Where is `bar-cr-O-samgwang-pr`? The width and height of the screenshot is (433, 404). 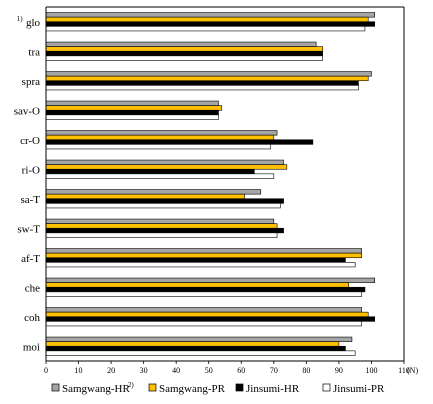
bar-cr-O-samgwang-pr is located at coordinates (160, 137).